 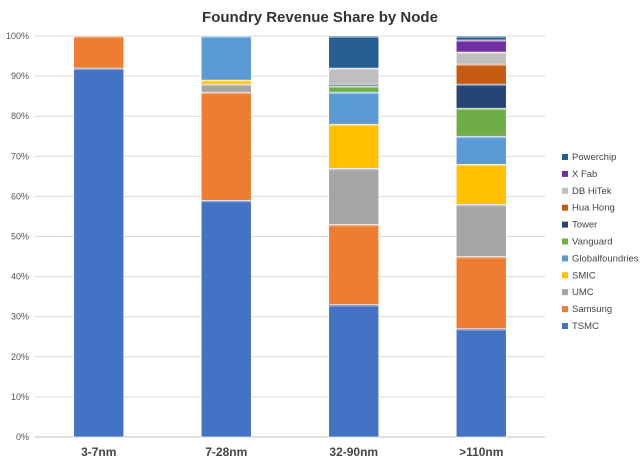 I want to click on legend-label: Tower, so click(x=584, y=225).